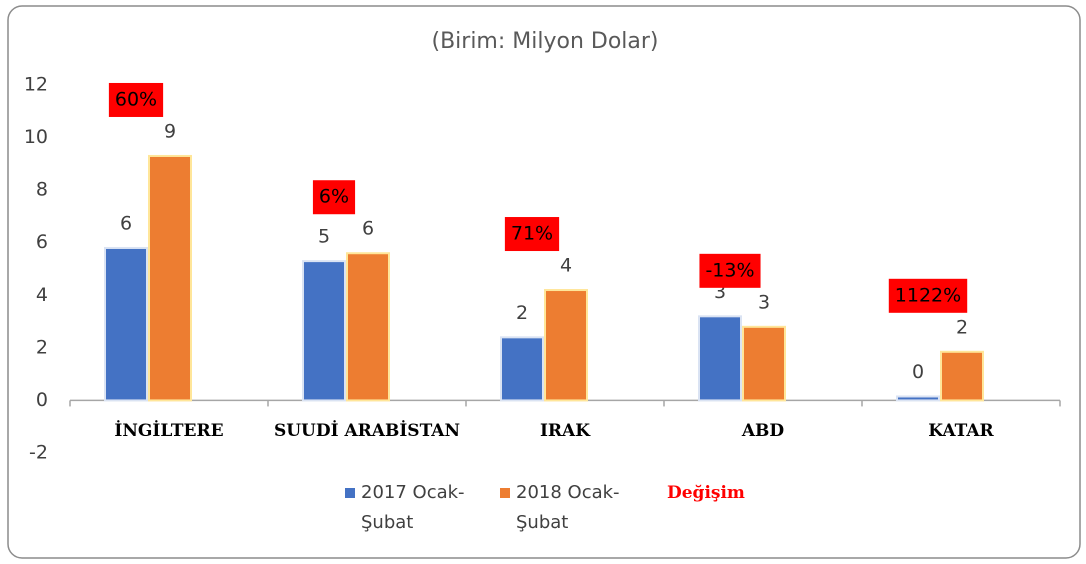 This screenshot has width=1086, height=564. Describe the element at coordinates (544, 41) in the screenshot. I see `chart-title: (Birim: Milyon Dolar)` at that location.